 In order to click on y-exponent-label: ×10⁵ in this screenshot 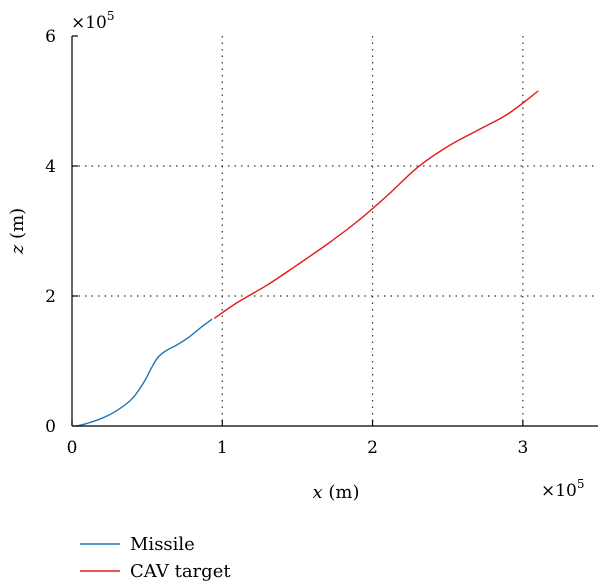, I will do `click(93, 21)`.